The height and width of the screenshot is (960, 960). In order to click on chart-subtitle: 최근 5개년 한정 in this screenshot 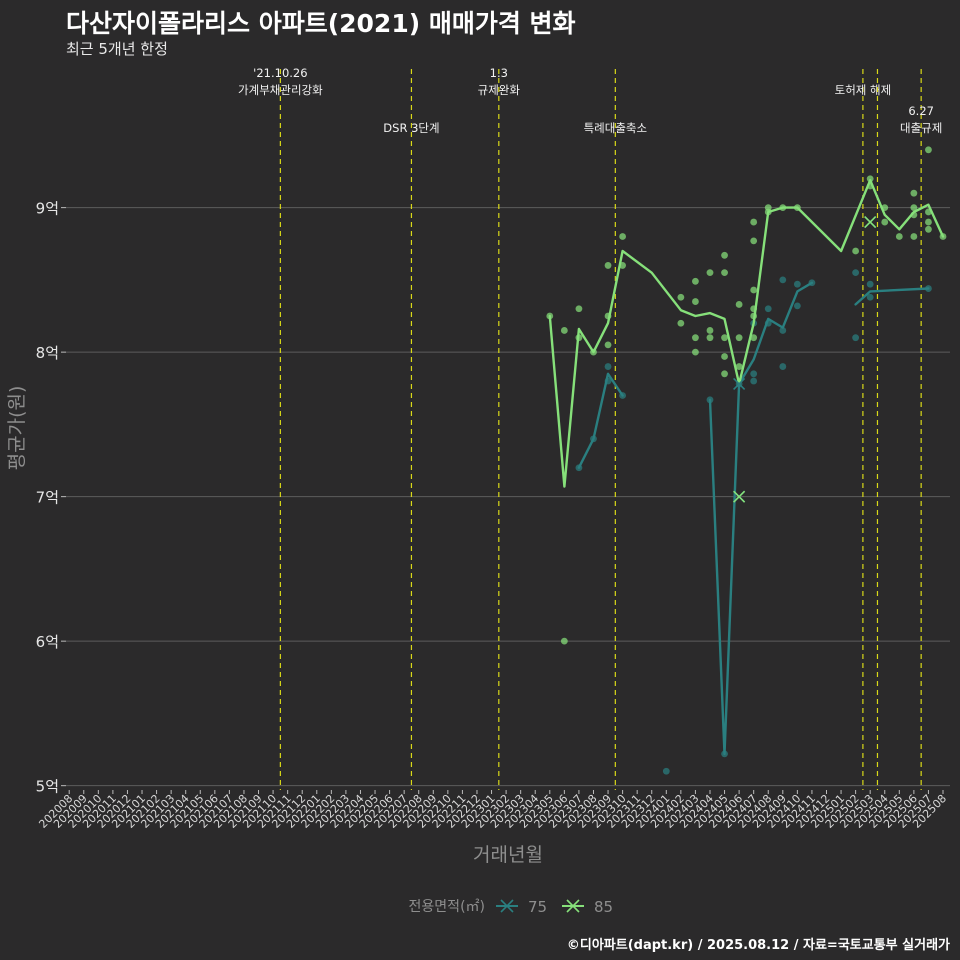, I will do `click(117, 49)`.